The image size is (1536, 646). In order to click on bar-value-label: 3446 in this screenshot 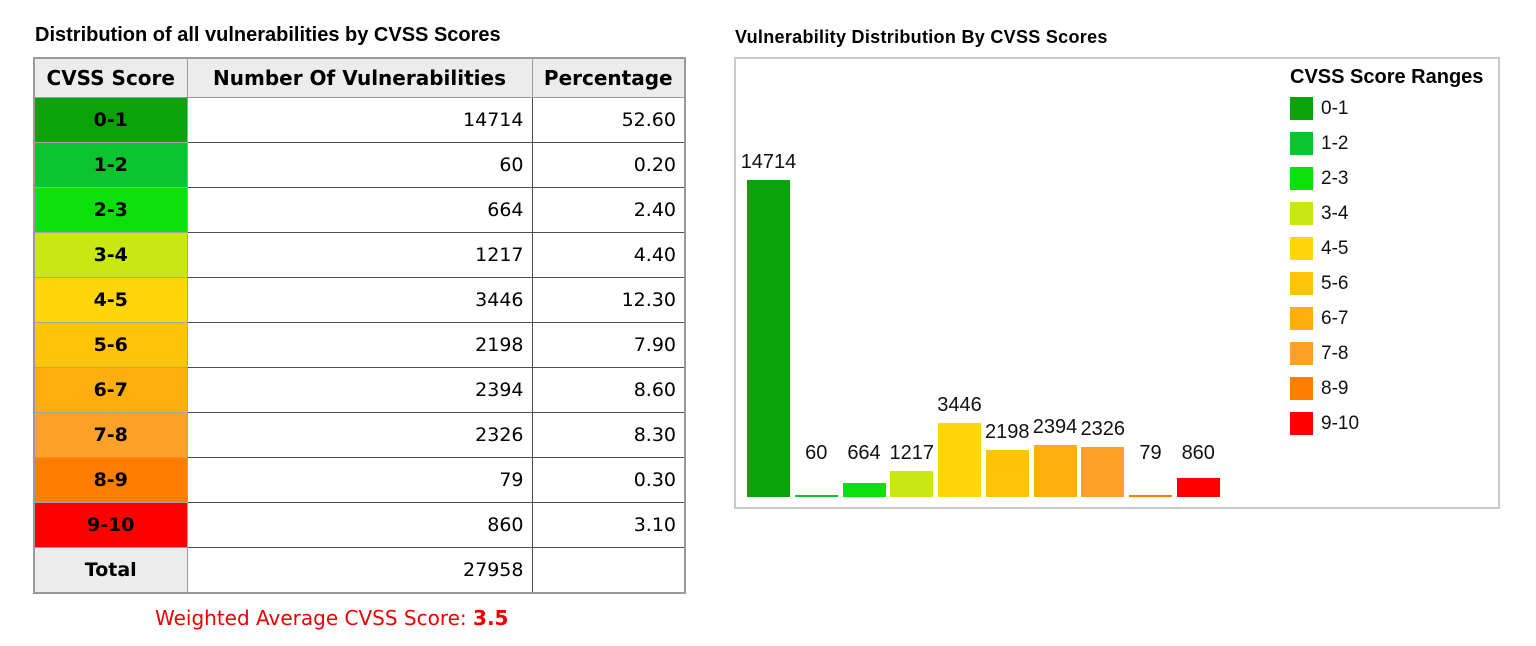, I will do `click(959, 405)`.